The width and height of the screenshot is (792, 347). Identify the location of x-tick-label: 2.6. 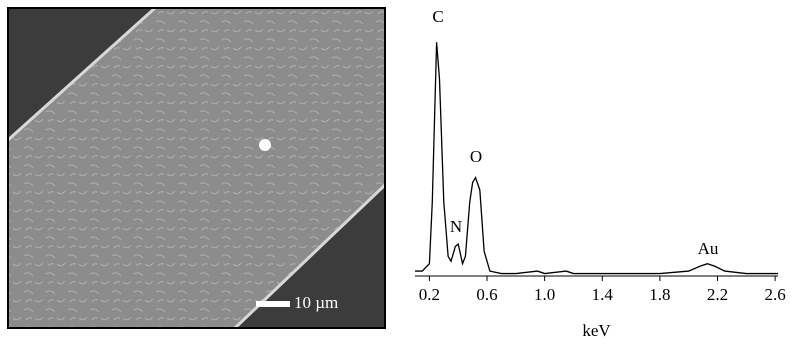
(774, 294).